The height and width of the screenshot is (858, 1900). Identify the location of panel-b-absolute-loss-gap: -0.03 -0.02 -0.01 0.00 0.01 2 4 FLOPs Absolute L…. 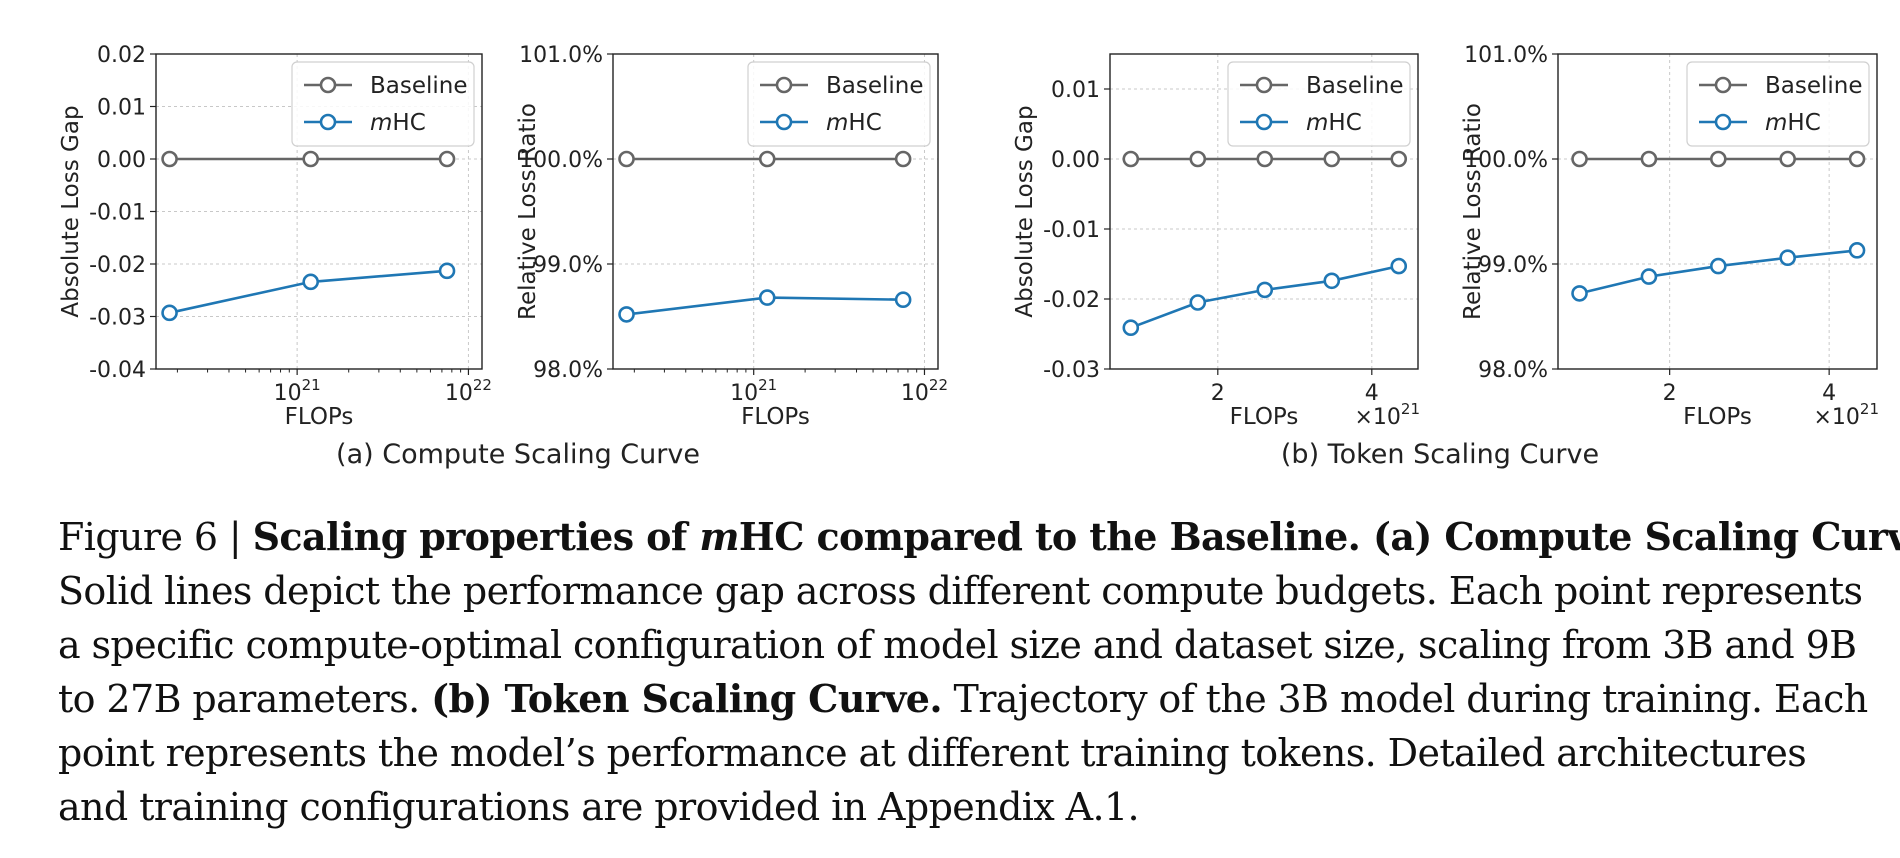
(1216, 241).